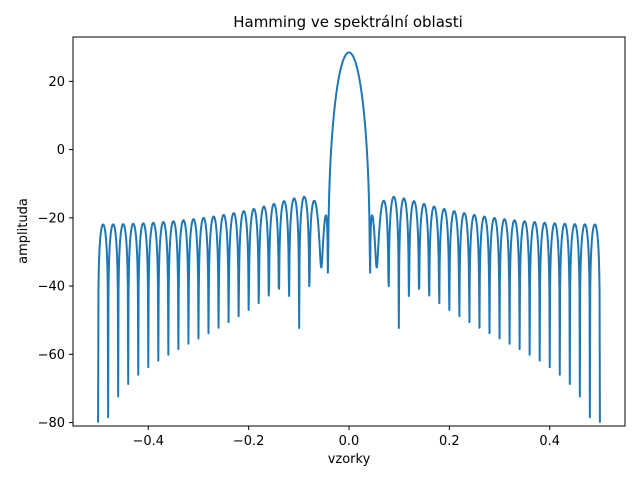  Describe the element at coordinates (56, 82) in the screenshot. I see `y-tick-label: 20` at that location.